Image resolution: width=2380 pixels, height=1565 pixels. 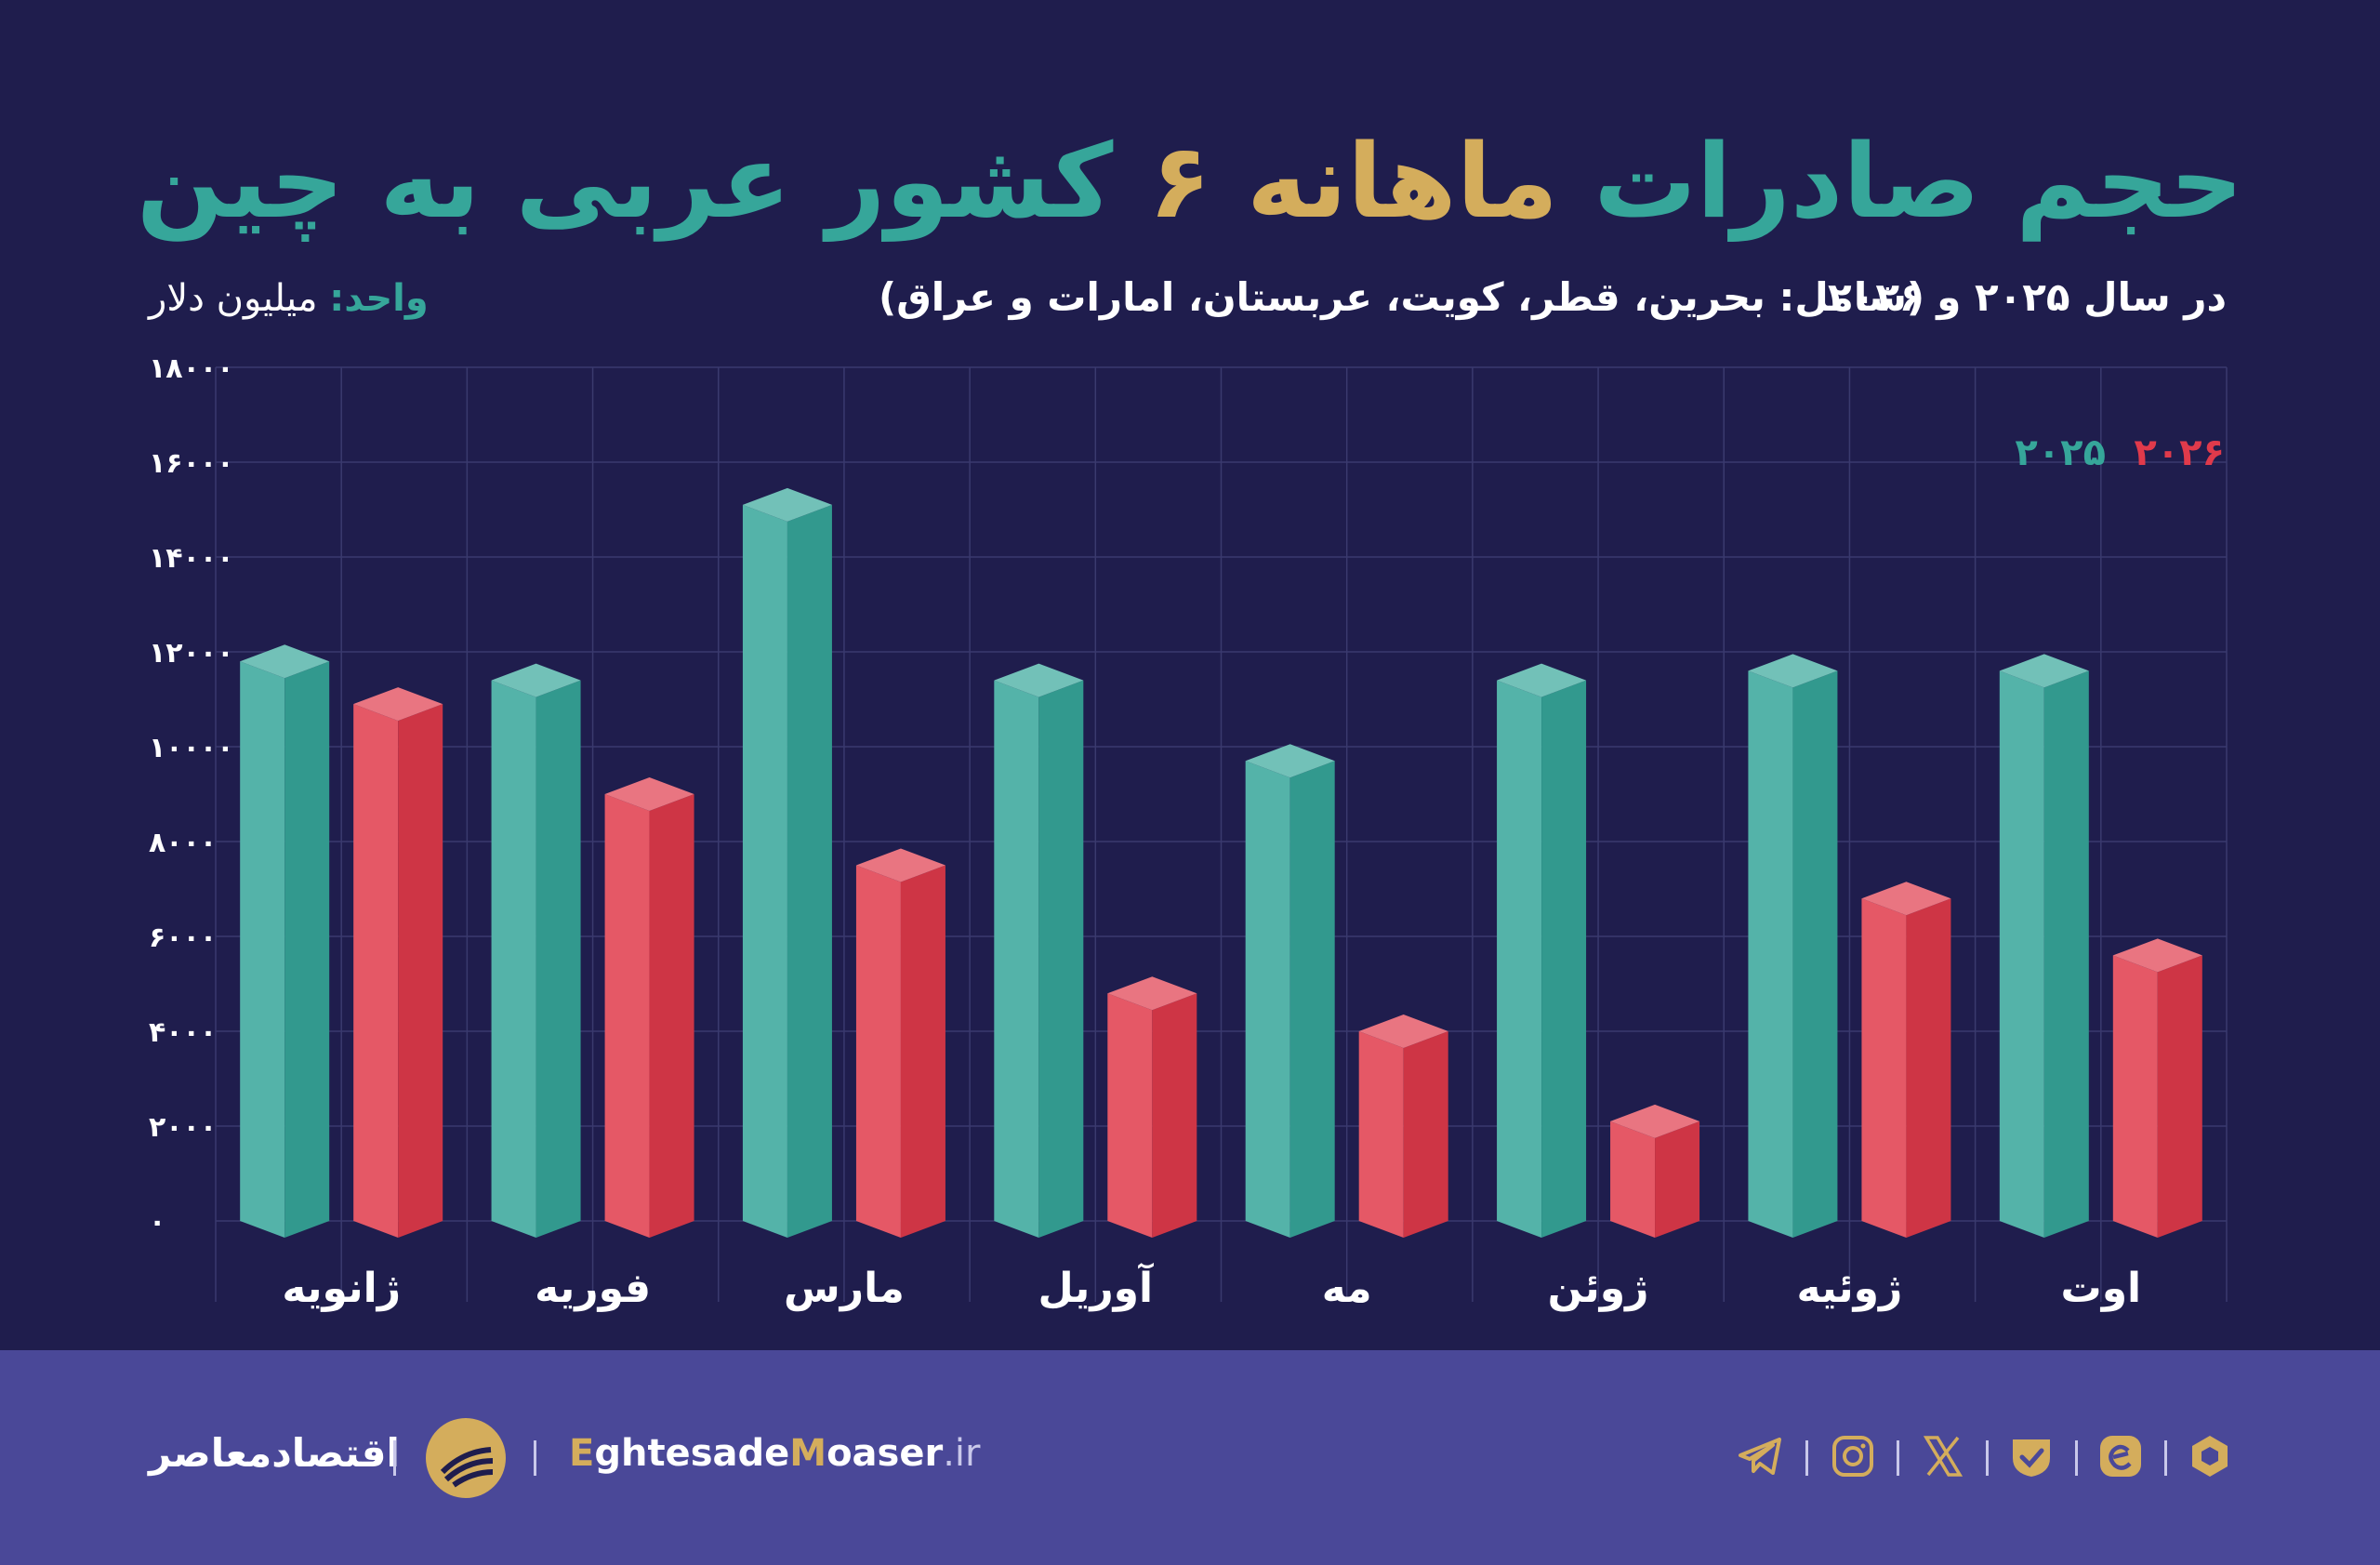 I want to click on telegram-icon, so click(x=1761, y=1456).